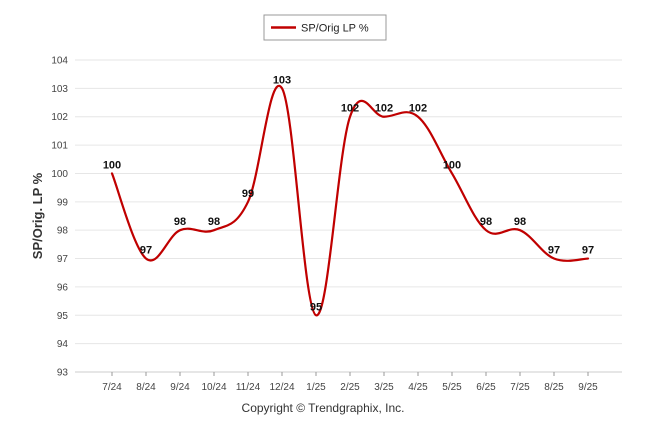 This screenshot has height=434, width=646. Describe the element at coordinates (59, 61) in the screenshot. I see `y-tick-label: 104` at that location.